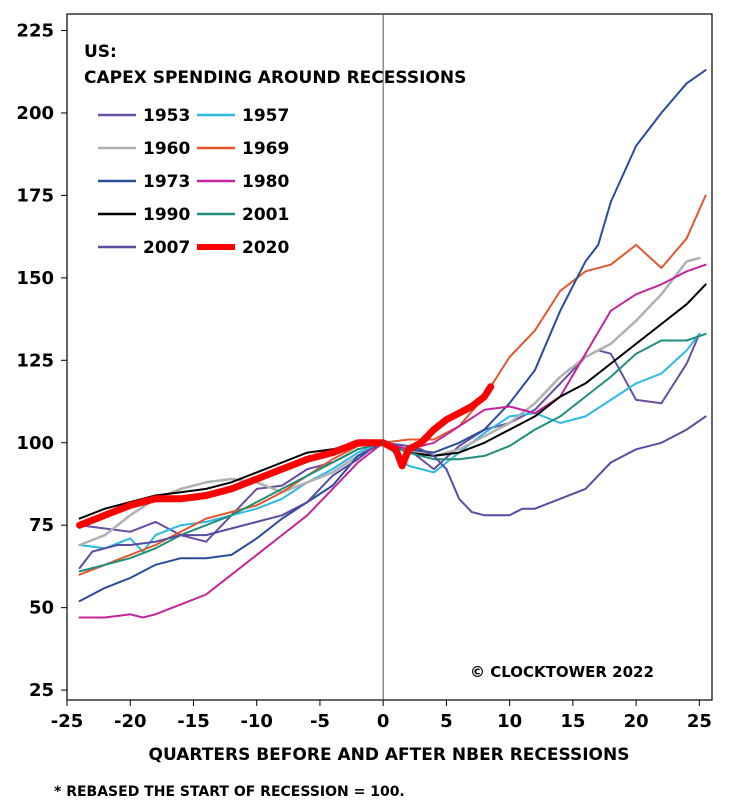 Image resolution: width=734 pixels, height=805 pixels. What do you see at coordinates (67, 721) in the screenshot?
I see `x-tick-label: -25` at bounding box center [67, 721].